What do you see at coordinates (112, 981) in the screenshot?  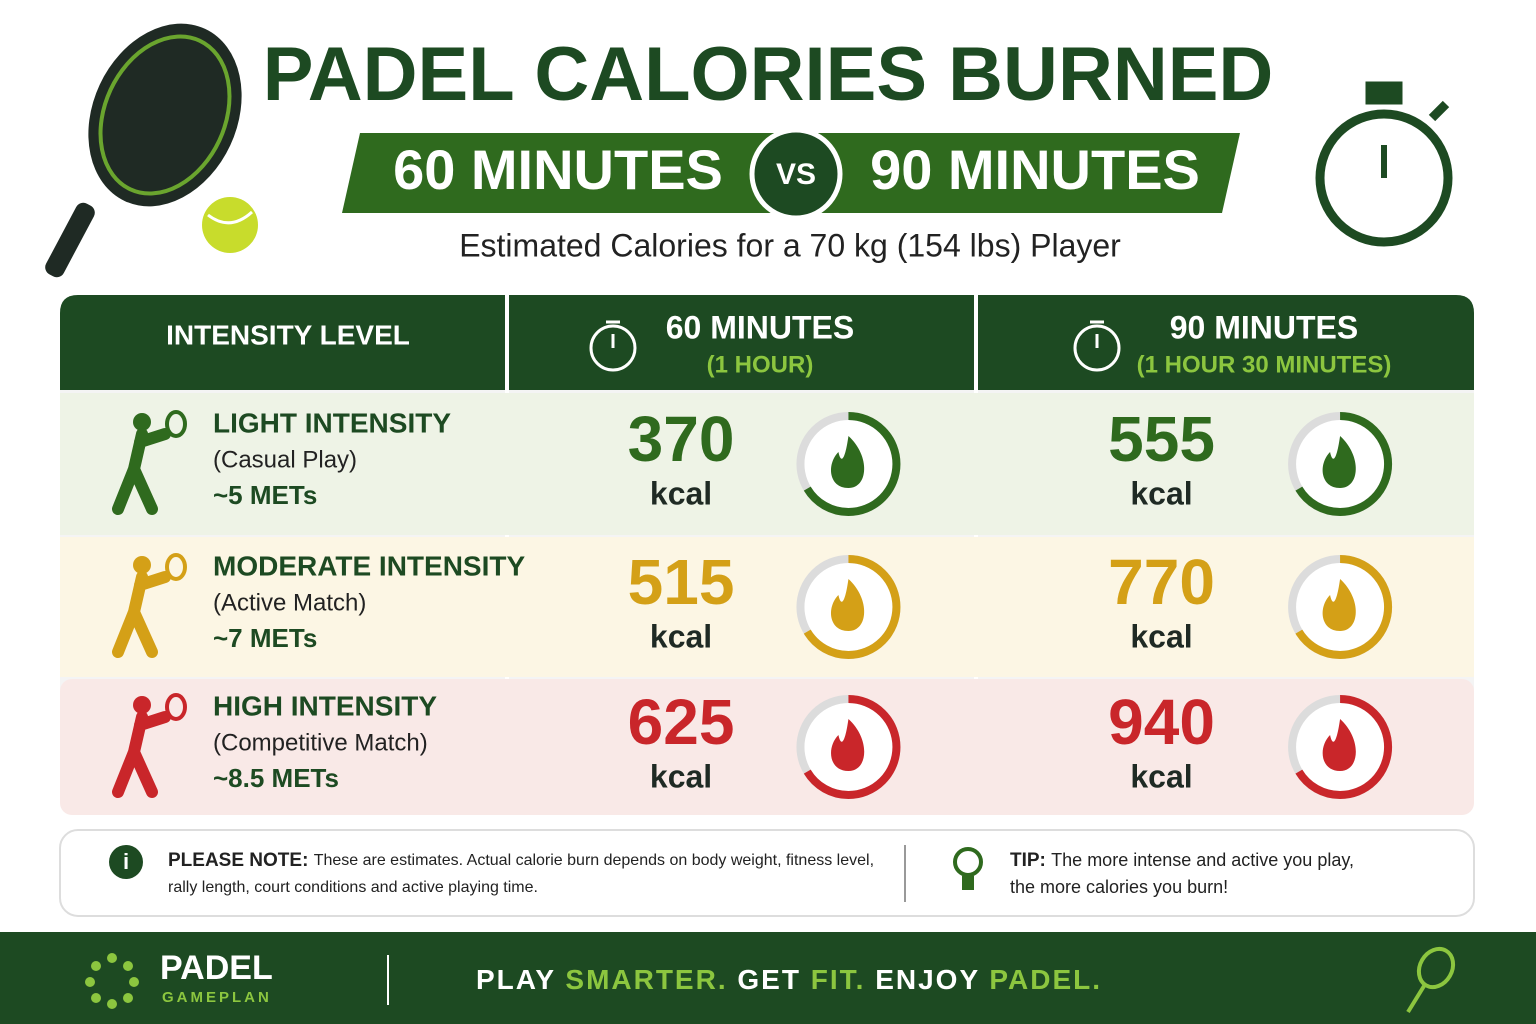 I see `brand-logo` at bounding box center [112, 981].